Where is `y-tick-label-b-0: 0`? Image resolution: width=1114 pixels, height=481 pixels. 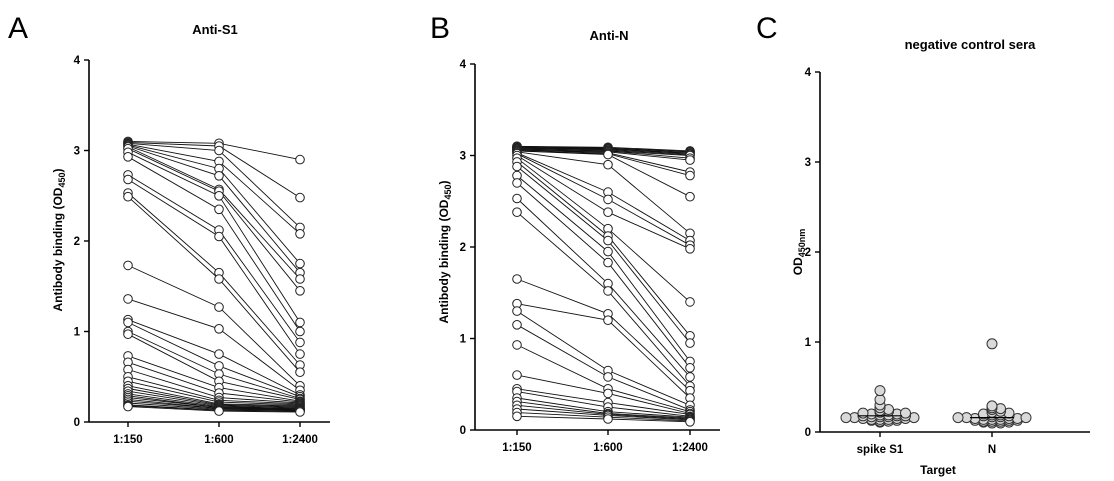
y-tick-label-b-0: 0 is located at coordinates (463, 431).